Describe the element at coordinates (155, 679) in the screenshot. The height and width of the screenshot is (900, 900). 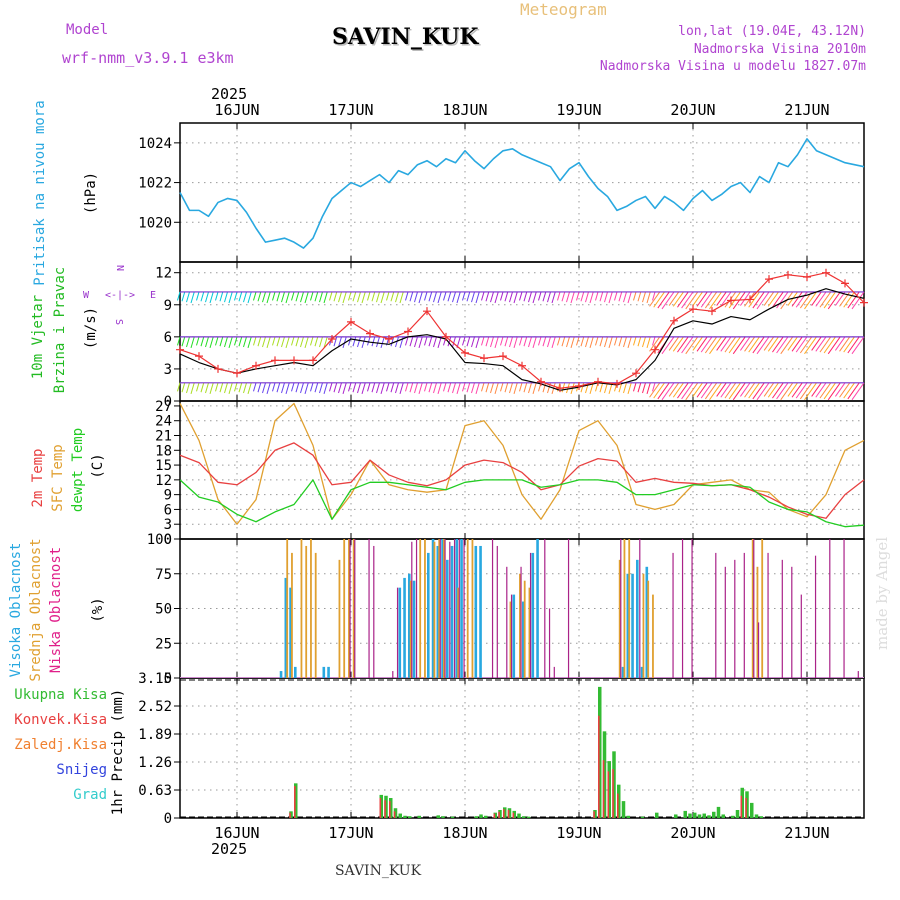
I see `y-tick-label: 3.15` at that location.